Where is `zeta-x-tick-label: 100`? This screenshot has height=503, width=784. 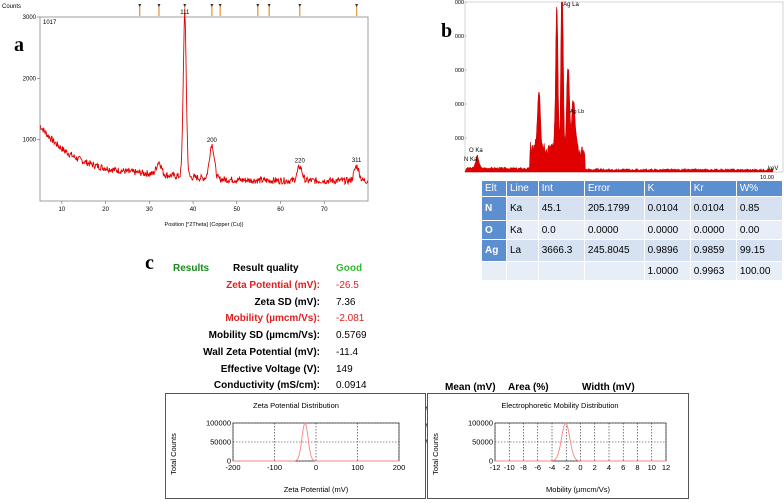 zeta-x-tick-label: 100 is located at coordinates (357, 467).